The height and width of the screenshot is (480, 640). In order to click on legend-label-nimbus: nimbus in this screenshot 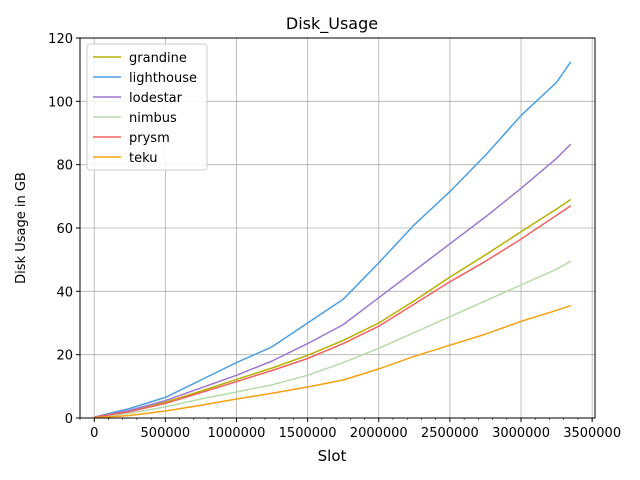, I will do `click(153, 118)`.